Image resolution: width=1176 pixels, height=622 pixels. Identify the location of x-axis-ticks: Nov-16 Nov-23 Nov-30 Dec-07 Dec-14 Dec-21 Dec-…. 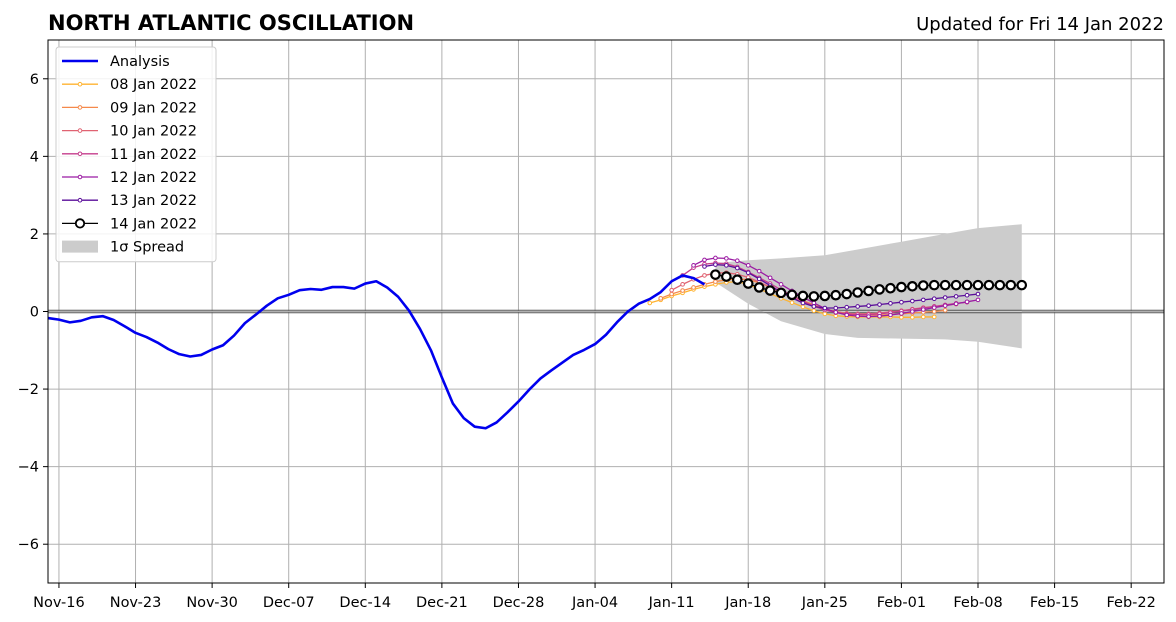
(594, 597).